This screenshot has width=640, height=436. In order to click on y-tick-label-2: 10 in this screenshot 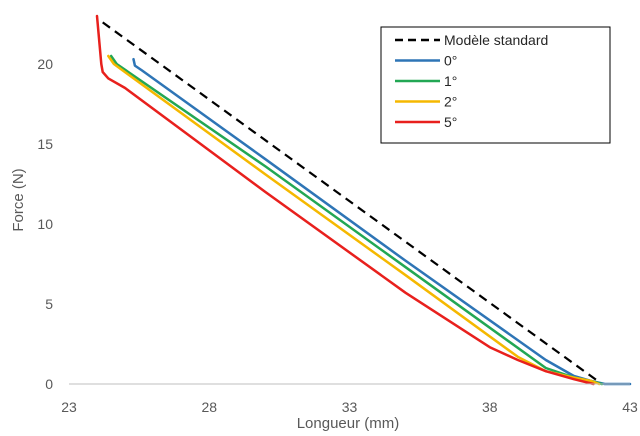, I will do `click(45, 224)`.